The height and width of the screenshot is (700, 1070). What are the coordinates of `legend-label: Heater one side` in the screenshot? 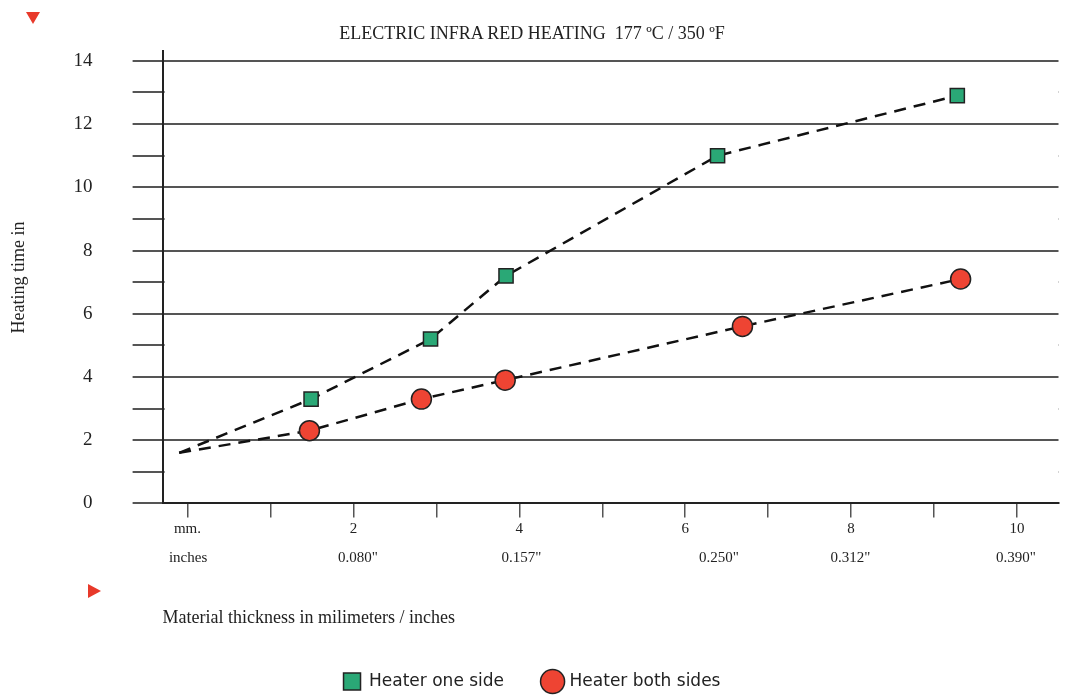 It's located at (437, 679).